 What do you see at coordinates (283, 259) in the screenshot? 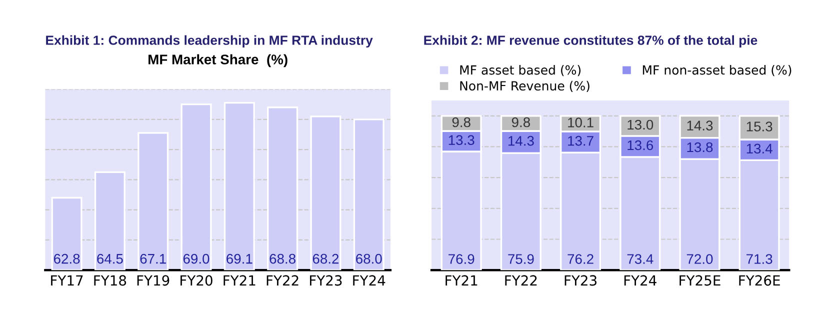
I see `data-label: 68.8` at bounding box center [283, 259].